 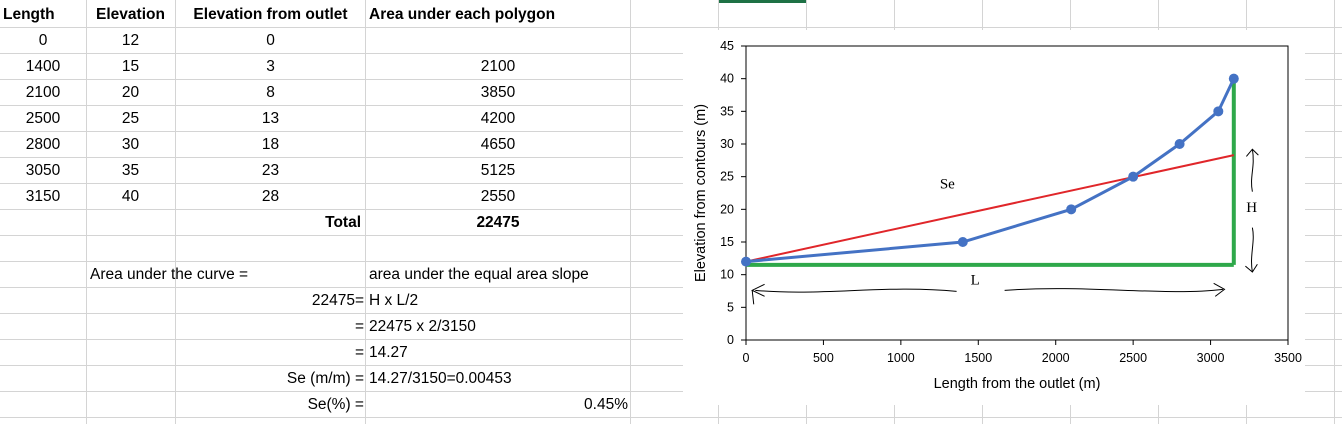 I want to click on total-value: 22475, so click(x=498, y=222).